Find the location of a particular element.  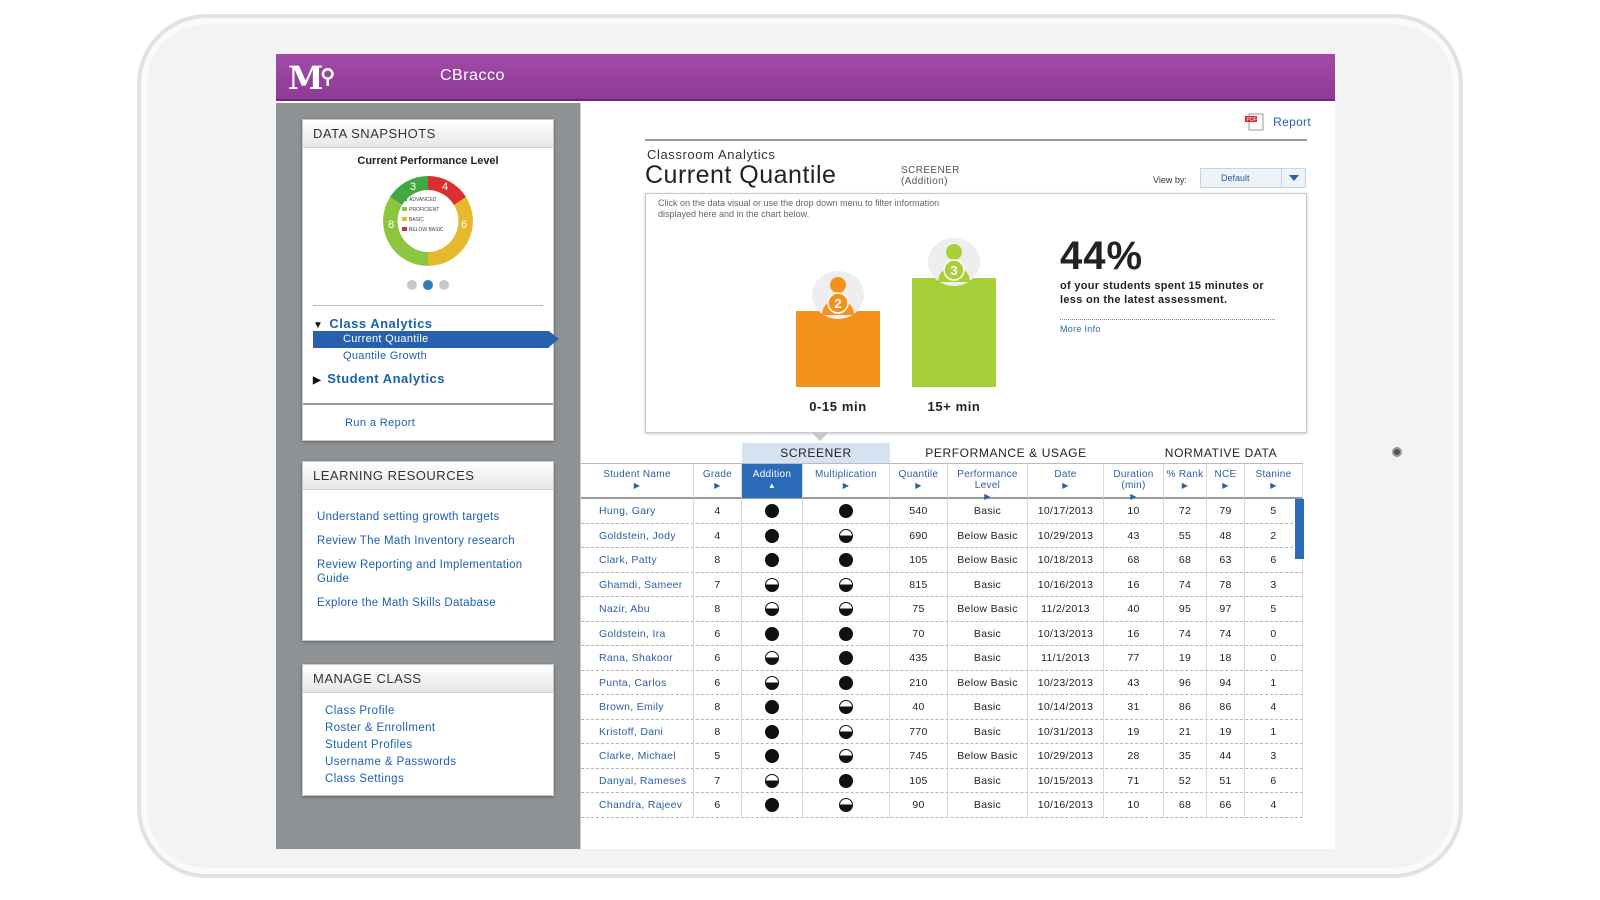

table-scrollbar is located at coordinates (1299, 529).